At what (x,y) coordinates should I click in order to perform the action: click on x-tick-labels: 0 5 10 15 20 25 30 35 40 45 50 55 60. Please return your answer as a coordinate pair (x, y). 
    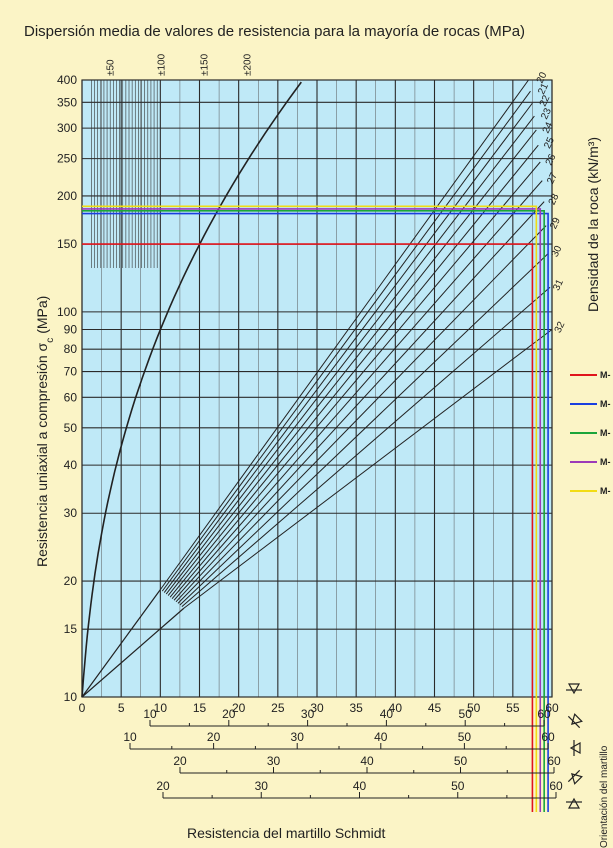
    Looking at the image, I should click on (319, 708).